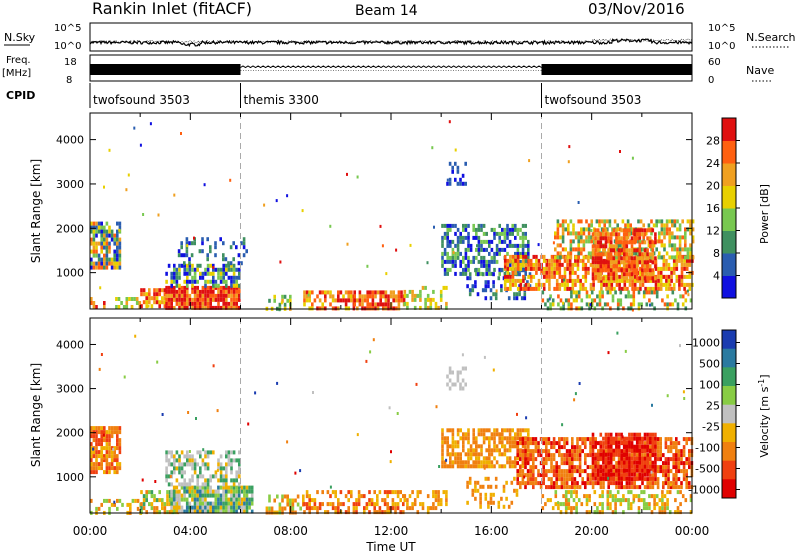  Describe the element at coordinates (582, 300) in the screenshot. I see `power-cell-2086` at that location.